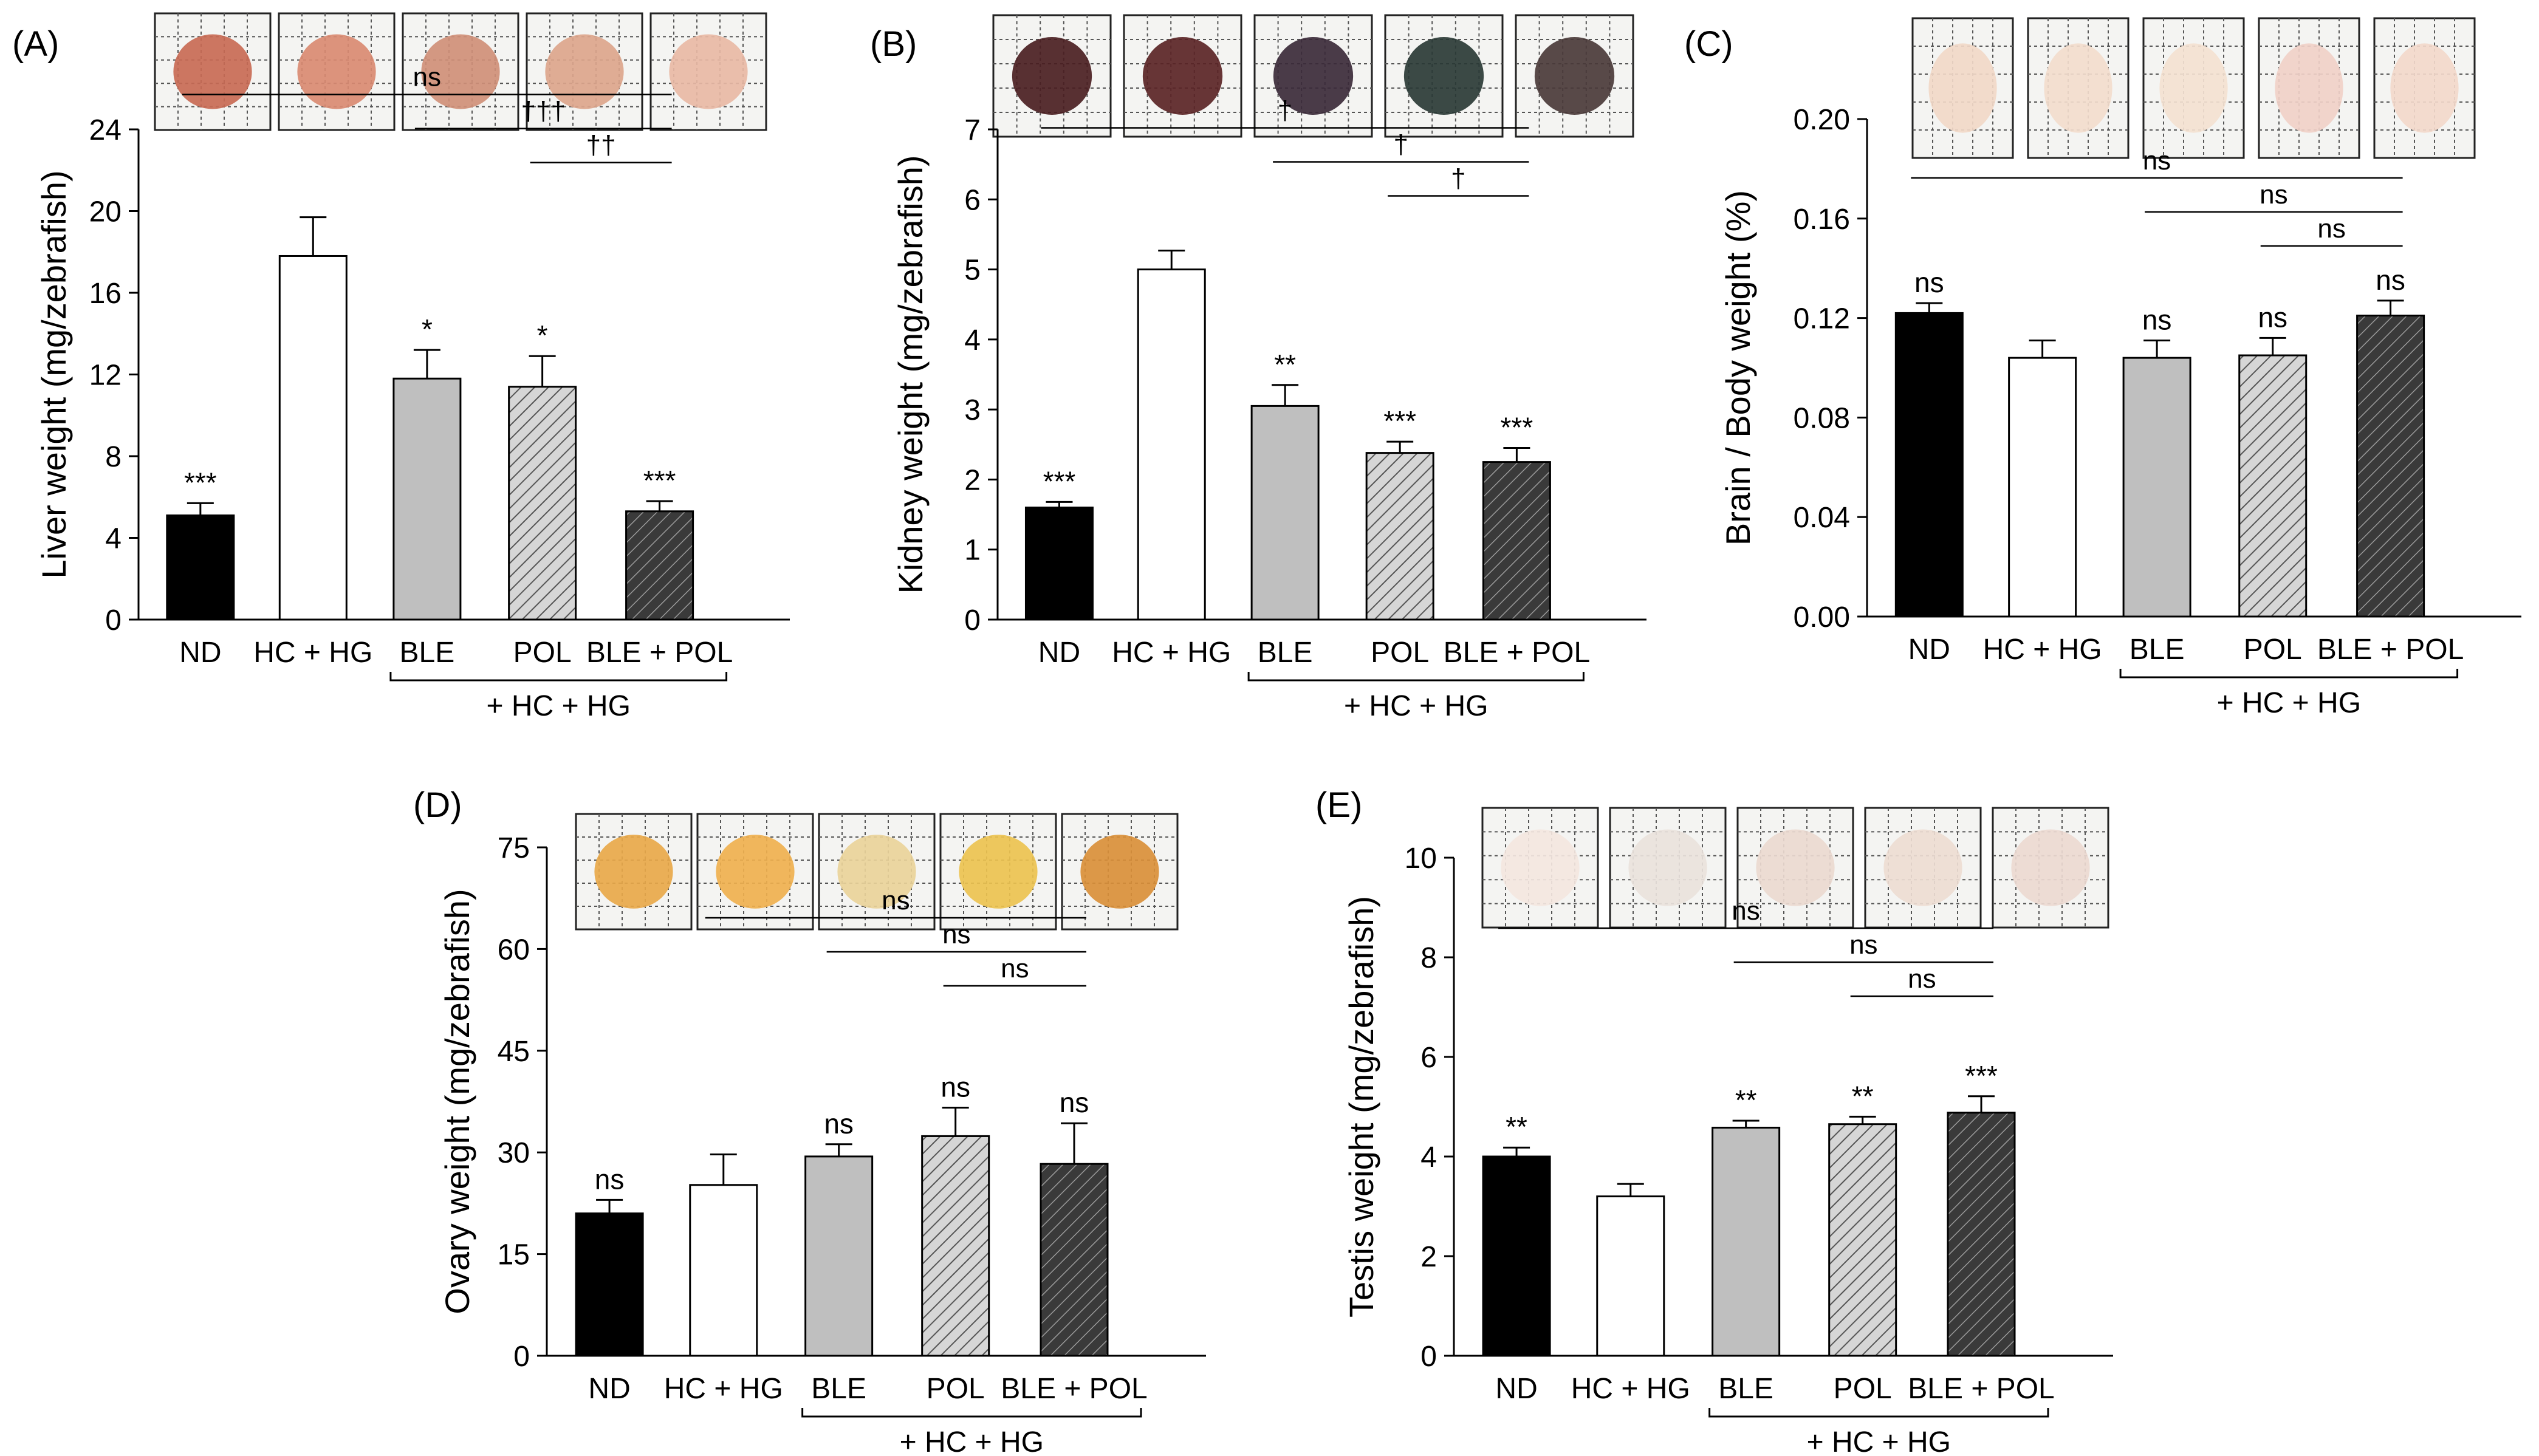  What do you see at coordinates (514, 848) in the screenshot?
I see `y-tick-label: 75` at bounding box center [514, 848].